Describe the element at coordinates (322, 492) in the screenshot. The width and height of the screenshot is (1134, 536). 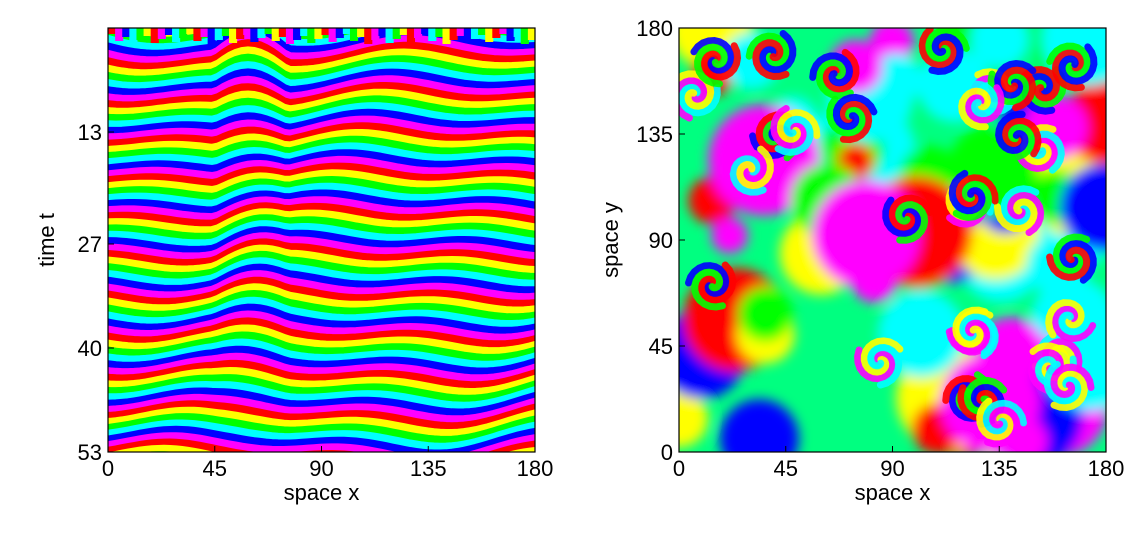
I see `spacetime-x-axis-label: space x` at that location.